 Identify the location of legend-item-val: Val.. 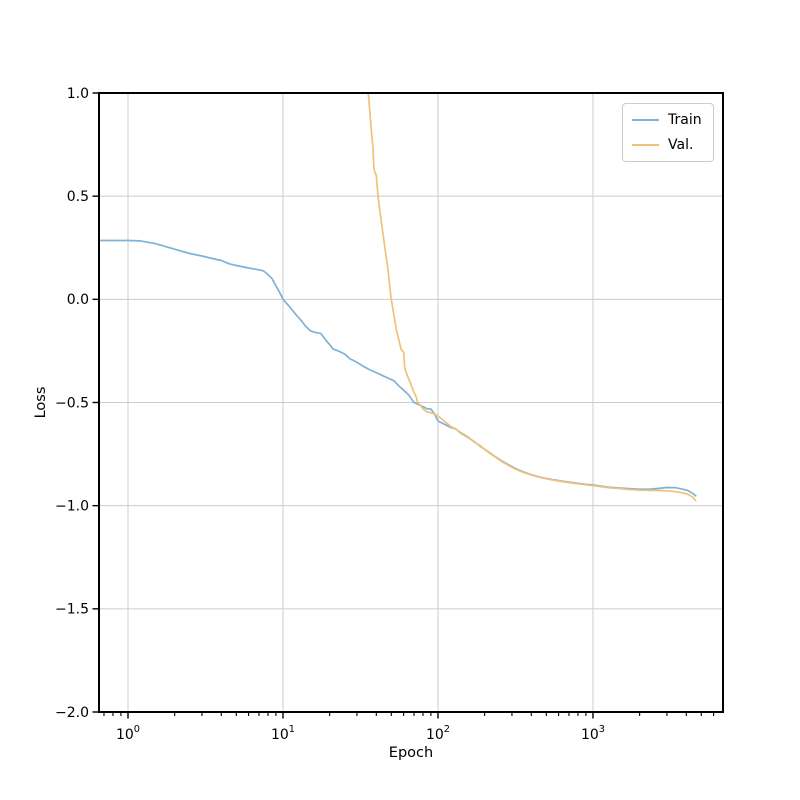
(668, 145).